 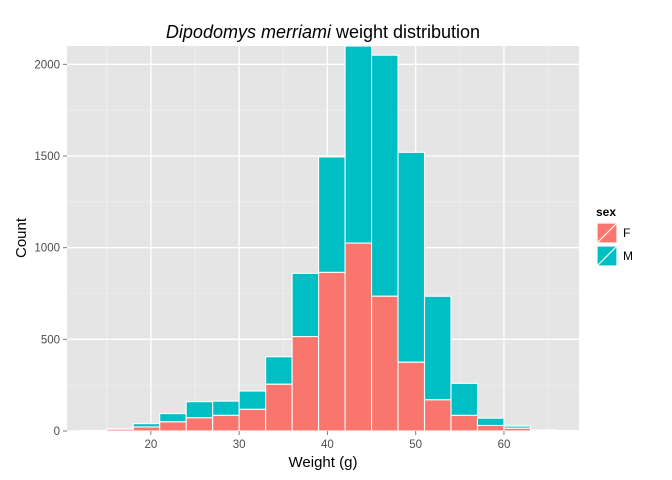 I want to click on title-suffix: weight distribution, so click(x=405, y=32).